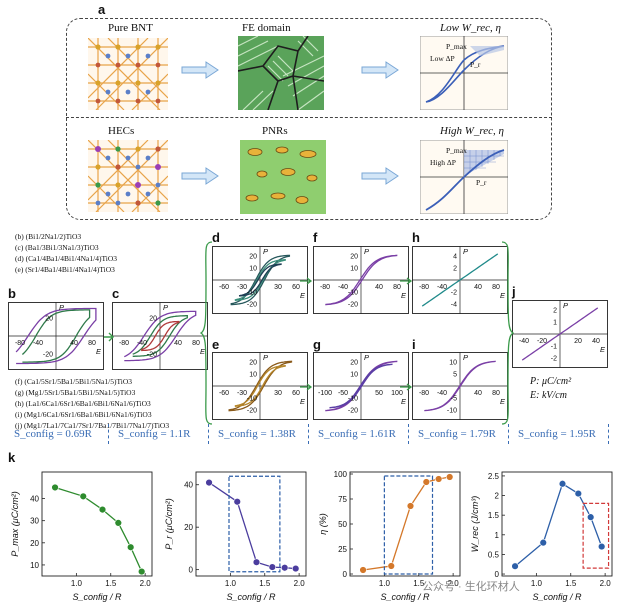  What do you see at coordinates (357, 434) in the screenshot?
I see `sconfig-label-fg: S_config = 1.61R` at bounding box center [357, 434].